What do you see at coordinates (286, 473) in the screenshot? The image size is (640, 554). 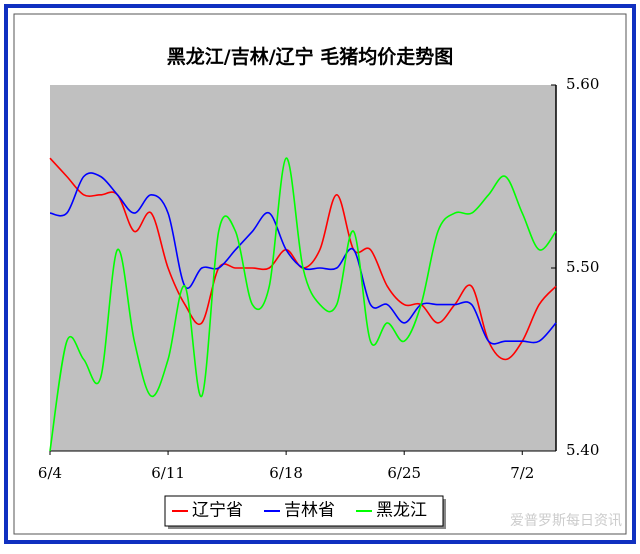 I see `x-tick-label: 6/18` at bounding box center [286, 473].